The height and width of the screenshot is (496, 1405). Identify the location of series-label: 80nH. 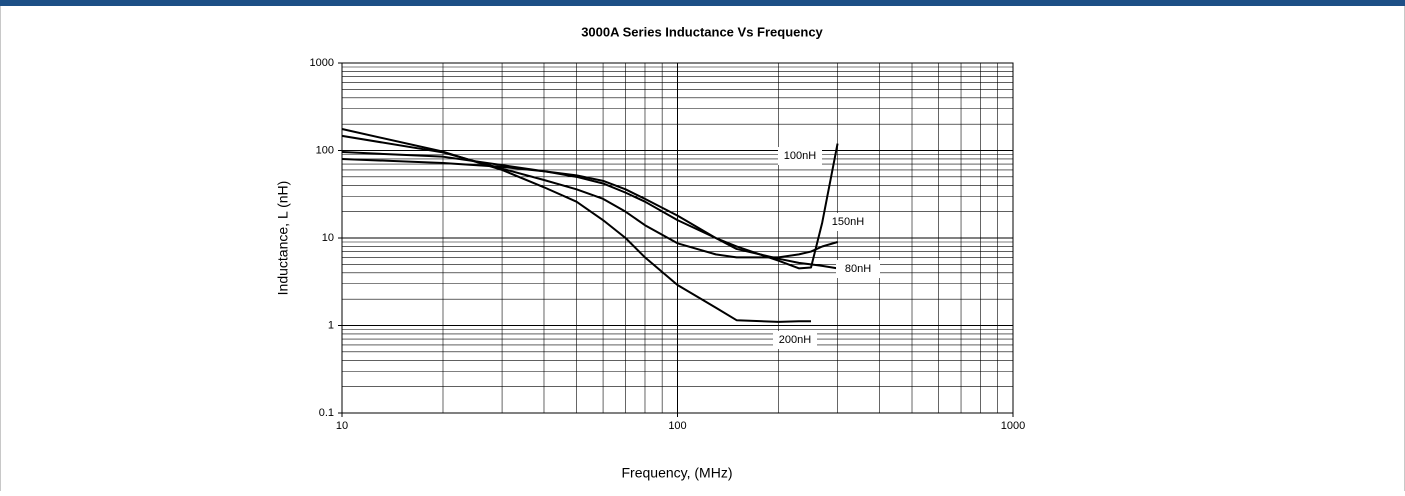
(858, 269).